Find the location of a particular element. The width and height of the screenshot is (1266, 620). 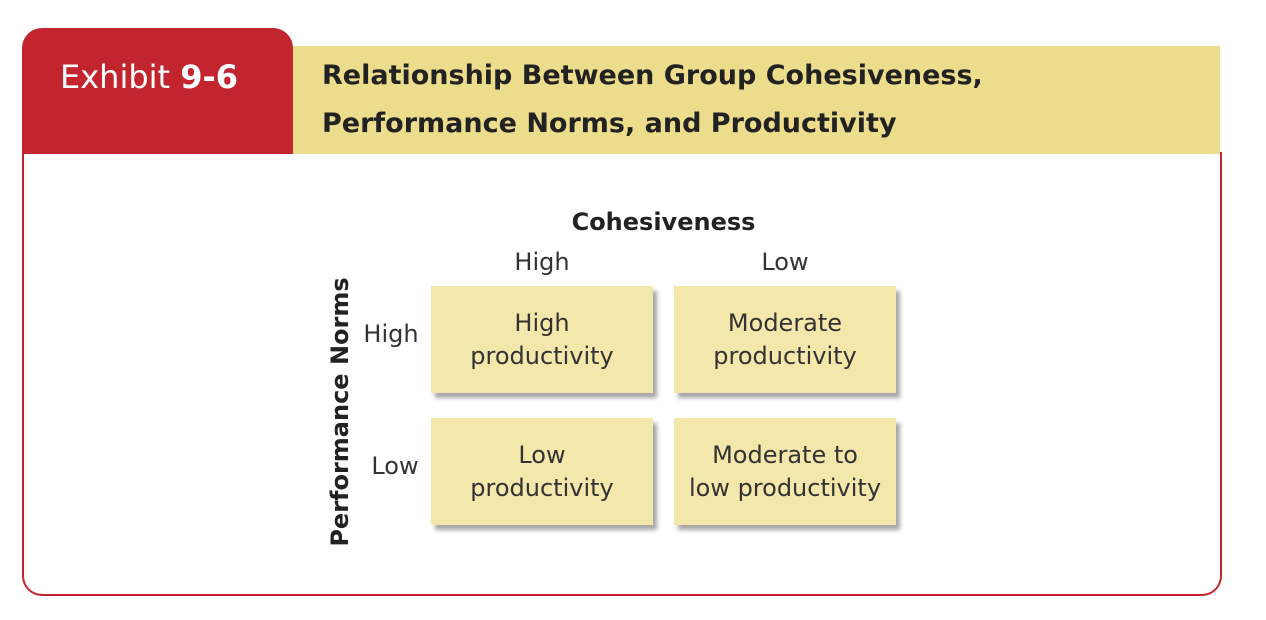

exhibit-tab: Exhibit 9-6 is located at coordinates (157, 91).